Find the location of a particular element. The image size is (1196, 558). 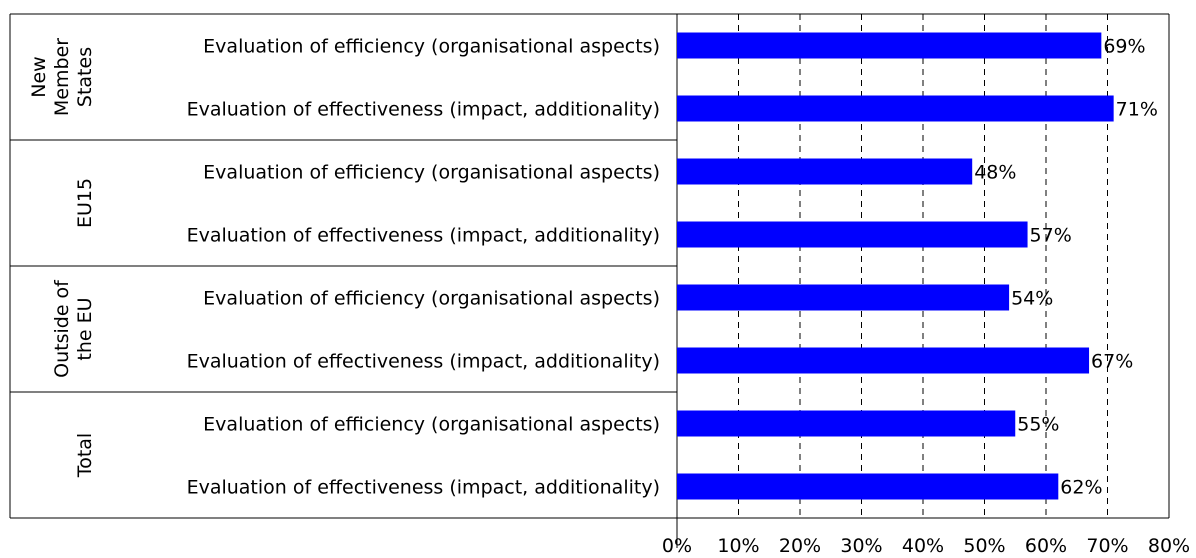

group-label: New is located at coordinates (39, 76).